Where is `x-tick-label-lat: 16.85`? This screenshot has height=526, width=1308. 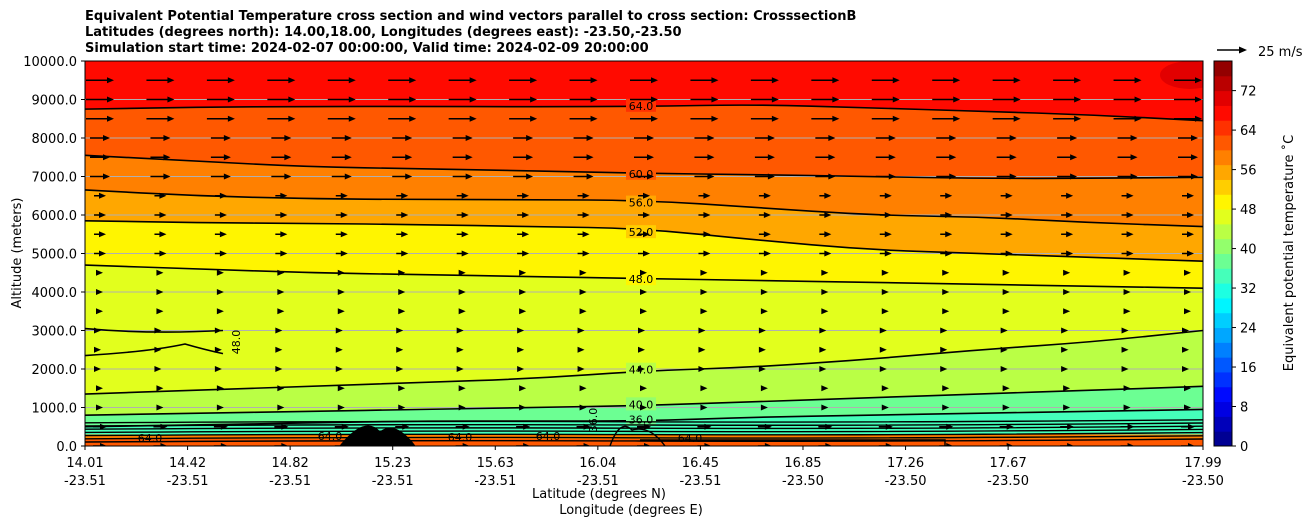 x-tick-label-lat: 16.85 is located at coordinates (802, 463).